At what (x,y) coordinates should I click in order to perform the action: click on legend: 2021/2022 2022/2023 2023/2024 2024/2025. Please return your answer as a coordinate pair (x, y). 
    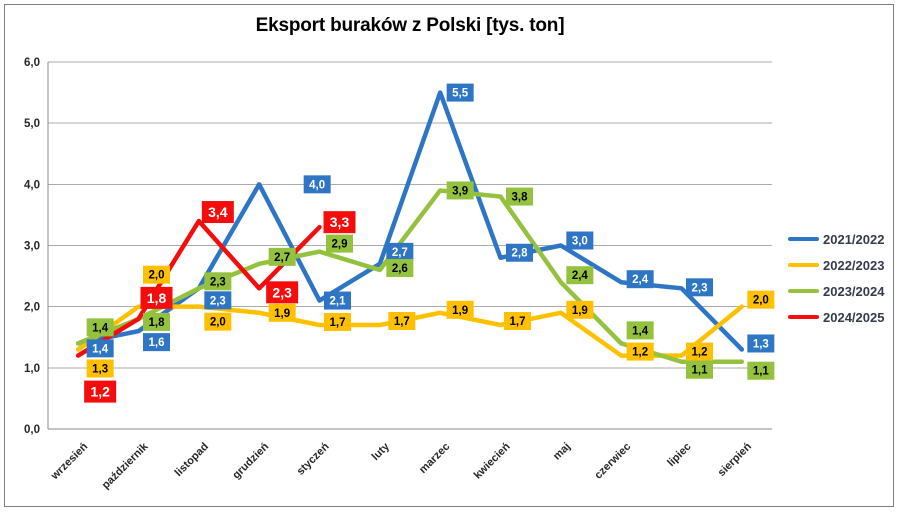
    Looking at the image, I should click on (836, 278).